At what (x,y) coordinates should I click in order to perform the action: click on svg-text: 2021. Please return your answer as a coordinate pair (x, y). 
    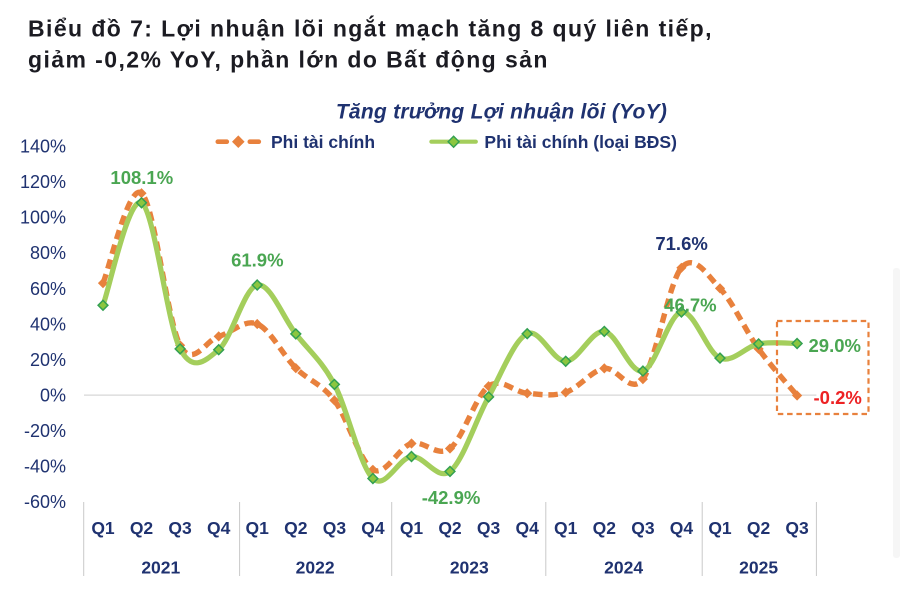
    Looking at the image, I should click on (160, 568).